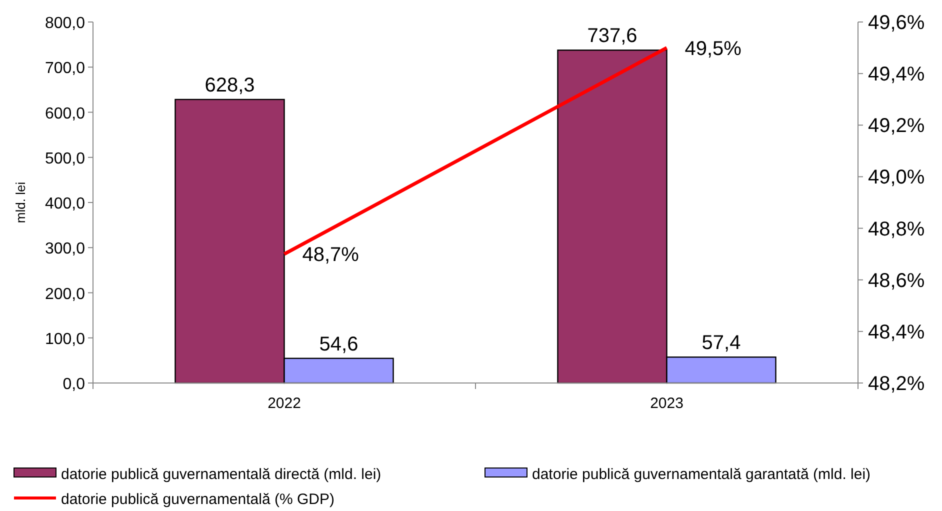  Describe the element at coordinates (896, 126) in the screenshot. I see `y2-tick-label: 49,2%` at that location.